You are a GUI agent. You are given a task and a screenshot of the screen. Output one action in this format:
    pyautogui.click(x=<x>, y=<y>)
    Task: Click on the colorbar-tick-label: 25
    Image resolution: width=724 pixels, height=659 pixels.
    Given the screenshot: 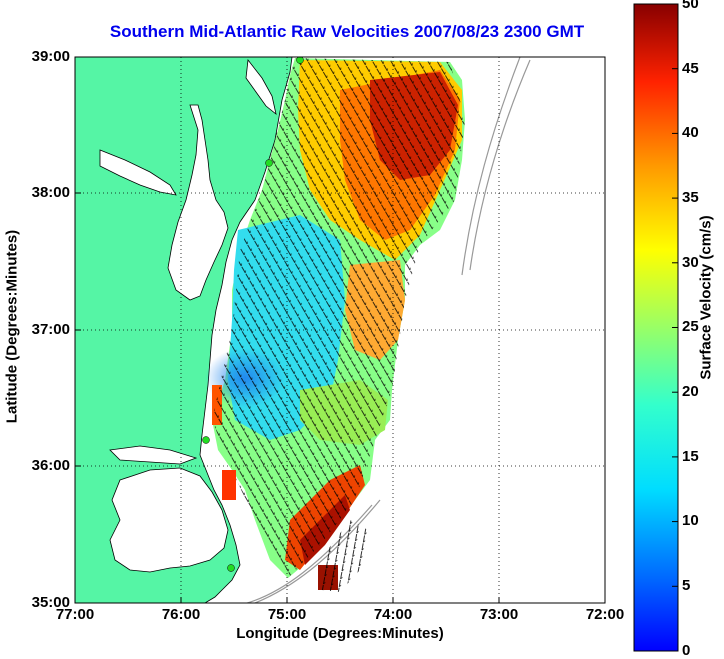 What is the action you would take?
    pyautogui.click(x=690, y=326)
    